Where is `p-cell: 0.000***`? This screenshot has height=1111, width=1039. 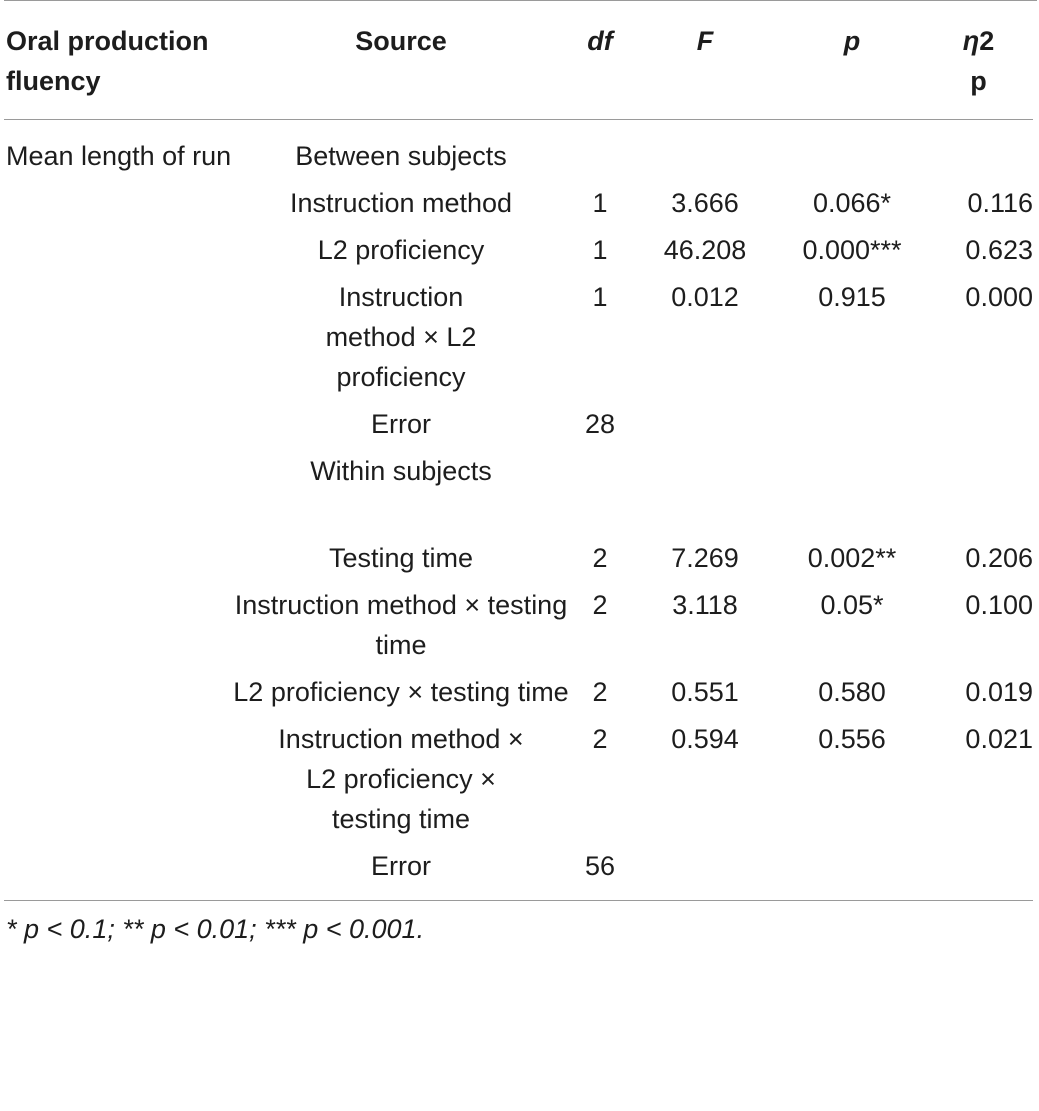
p-cell: 0.000*** is located at coordinates (852, 250).